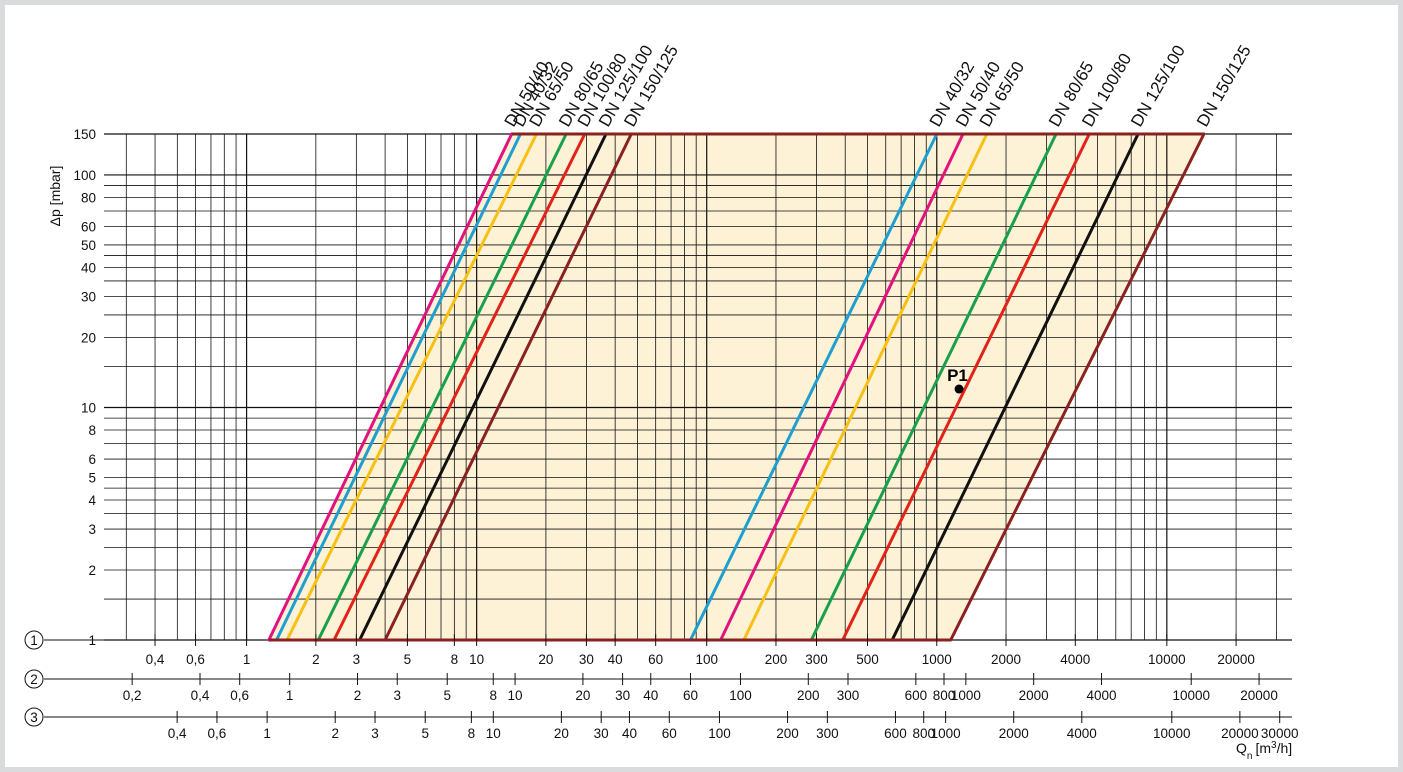  Describe the element at coordinates (92, 459) in the screenshot. I see `y-tick-label: 6` at that location.